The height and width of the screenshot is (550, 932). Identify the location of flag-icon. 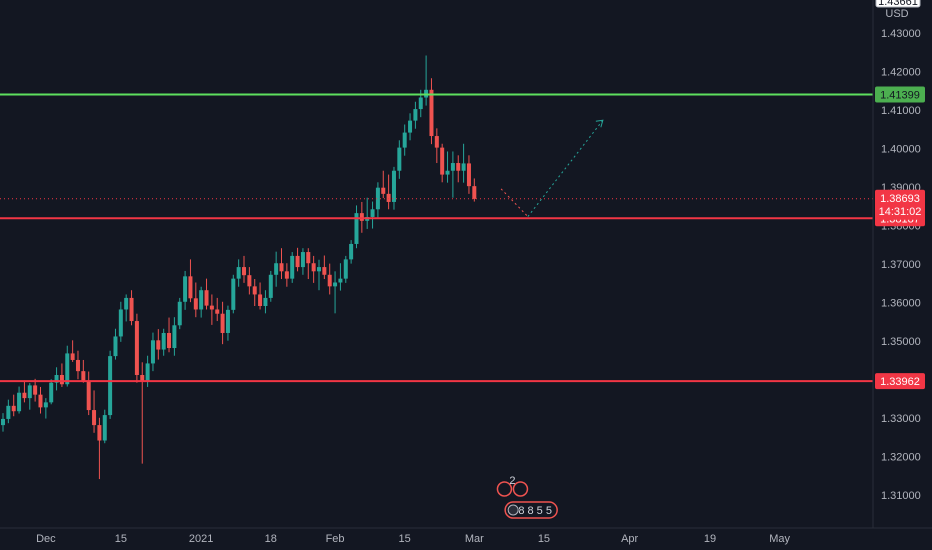
(520, 489).